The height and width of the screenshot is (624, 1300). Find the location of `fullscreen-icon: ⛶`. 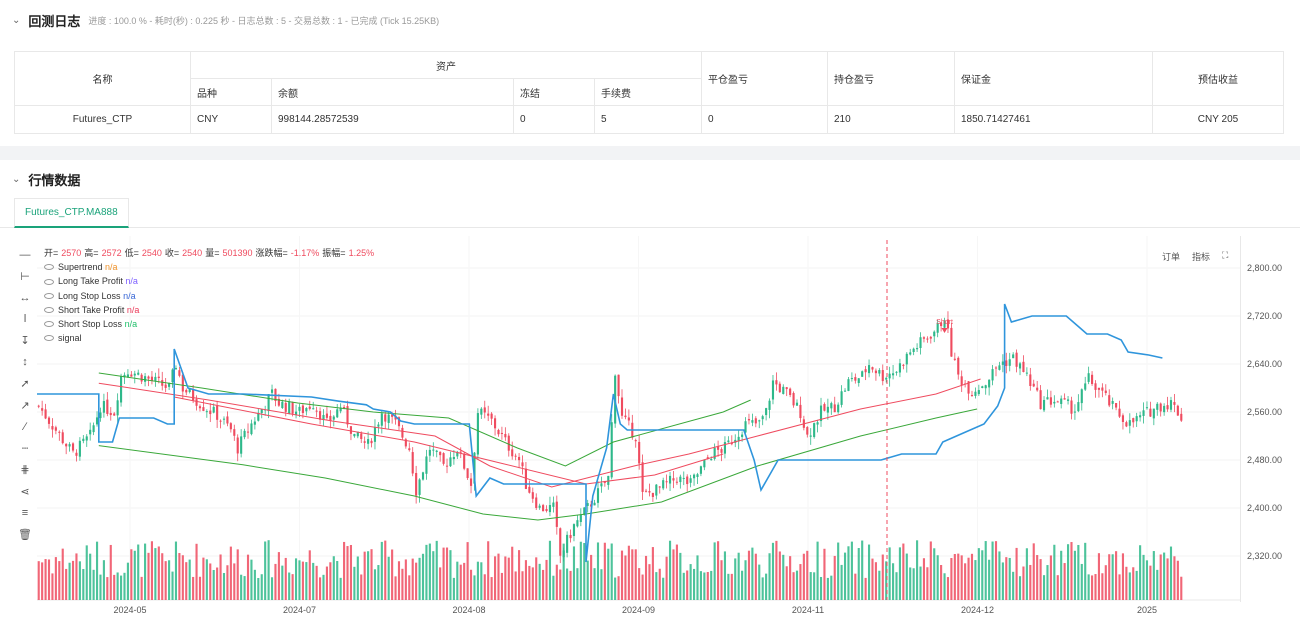

fullscreen-icon: ⛶ is located at coordinates (1225, 255).